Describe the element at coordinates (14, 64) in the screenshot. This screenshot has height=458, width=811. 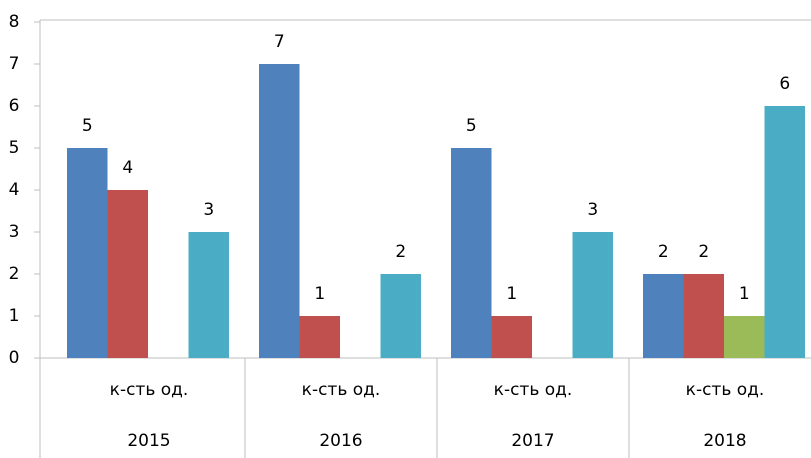
I see `y-tick-label: 7` at that location.